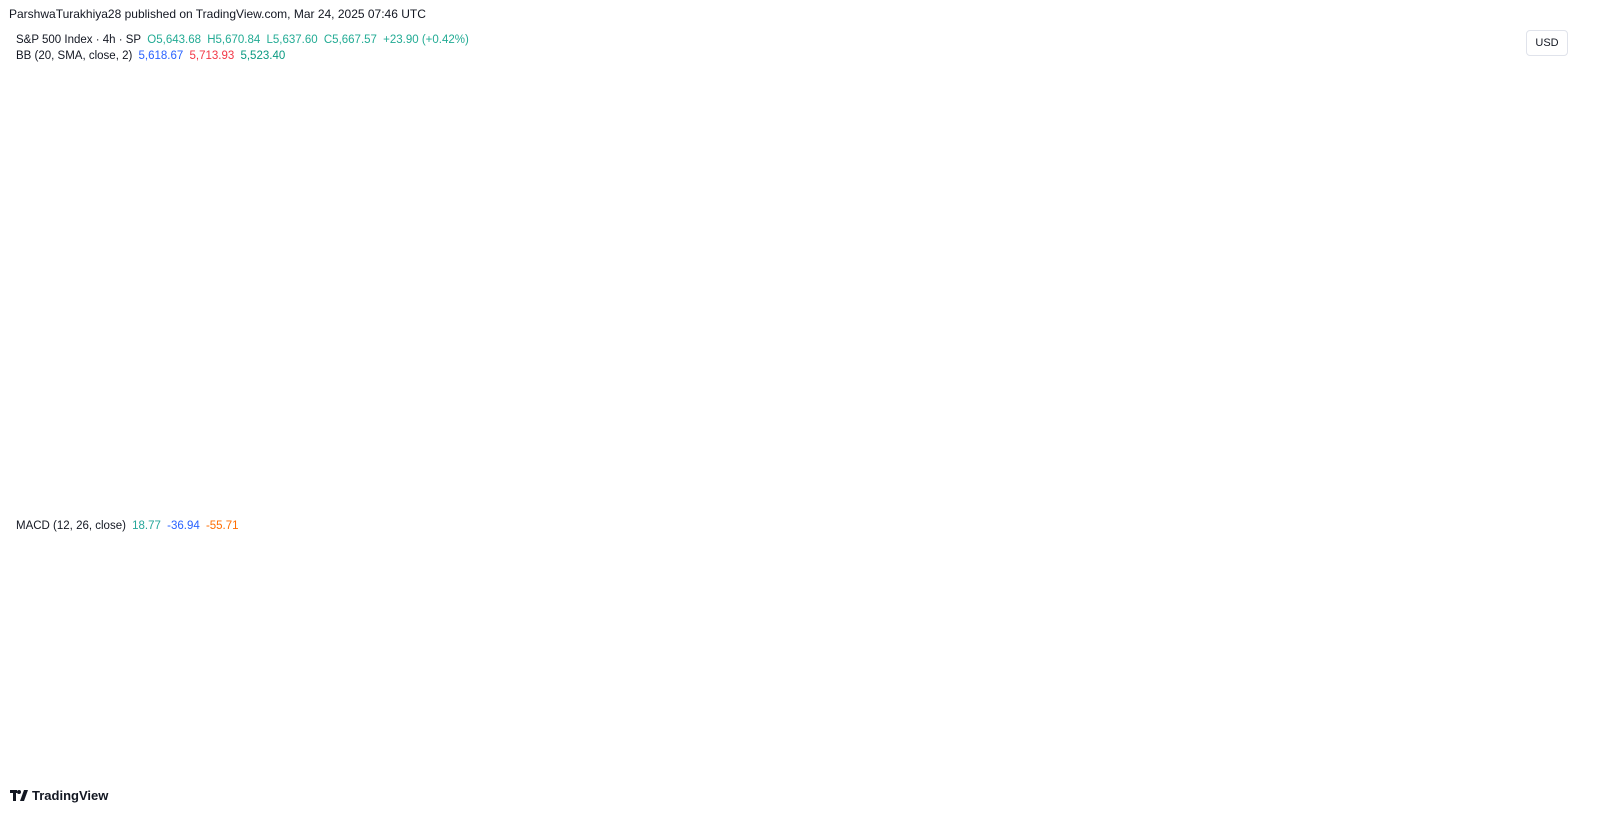  Describe the element at coordinates (647, 630) in the screenshot. I see `macd-signal-line` at that location.